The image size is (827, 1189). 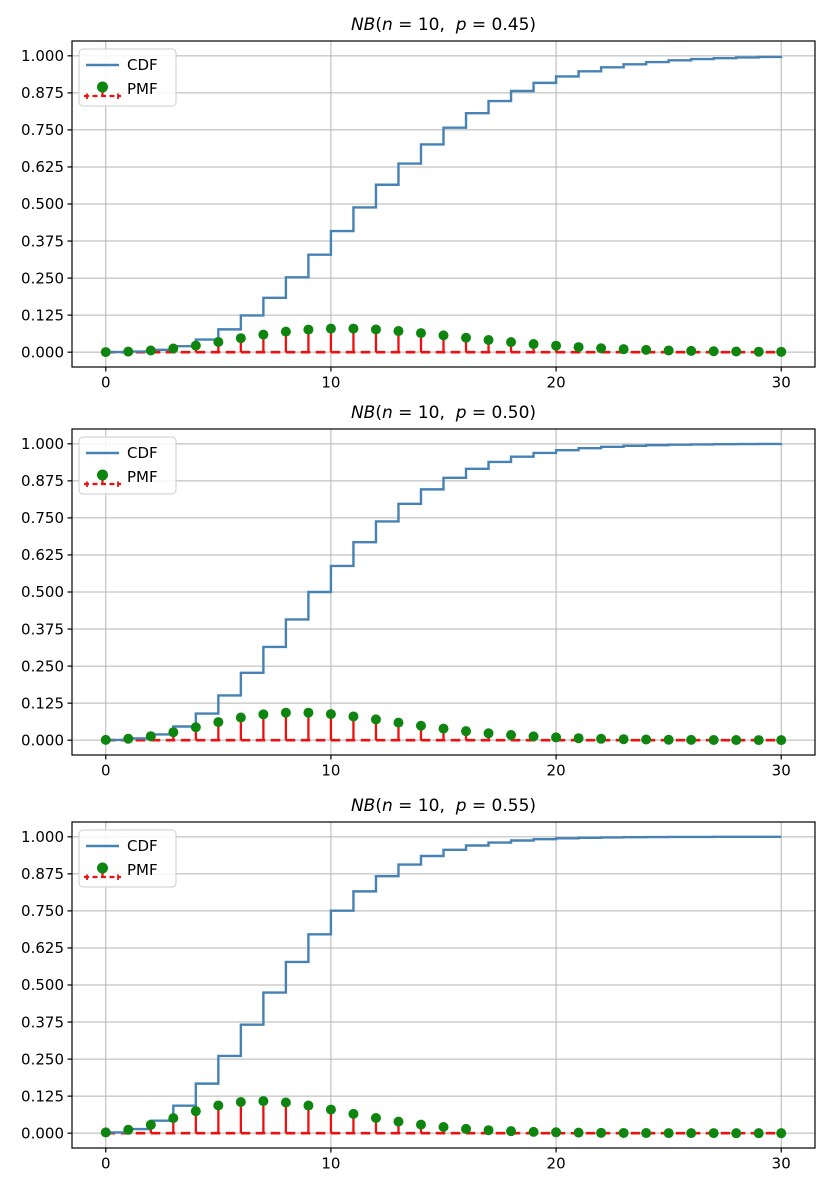 I want to click on plot-title: NB(n = 10, p = 0.50), so click(x=443, y=413).